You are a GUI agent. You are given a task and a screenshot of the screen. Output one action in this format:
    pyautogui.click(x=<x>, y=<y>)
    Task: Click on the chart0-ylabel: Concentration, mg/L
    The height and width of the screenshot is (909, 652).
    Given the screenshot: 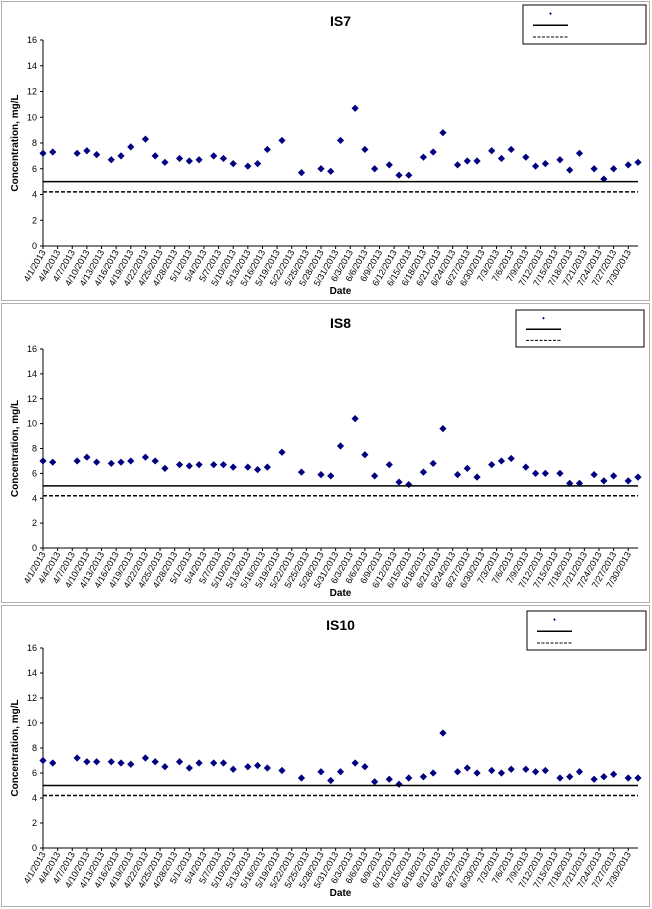 What is the action you would take?
    pyautogui.click(x=15, y=142)
    